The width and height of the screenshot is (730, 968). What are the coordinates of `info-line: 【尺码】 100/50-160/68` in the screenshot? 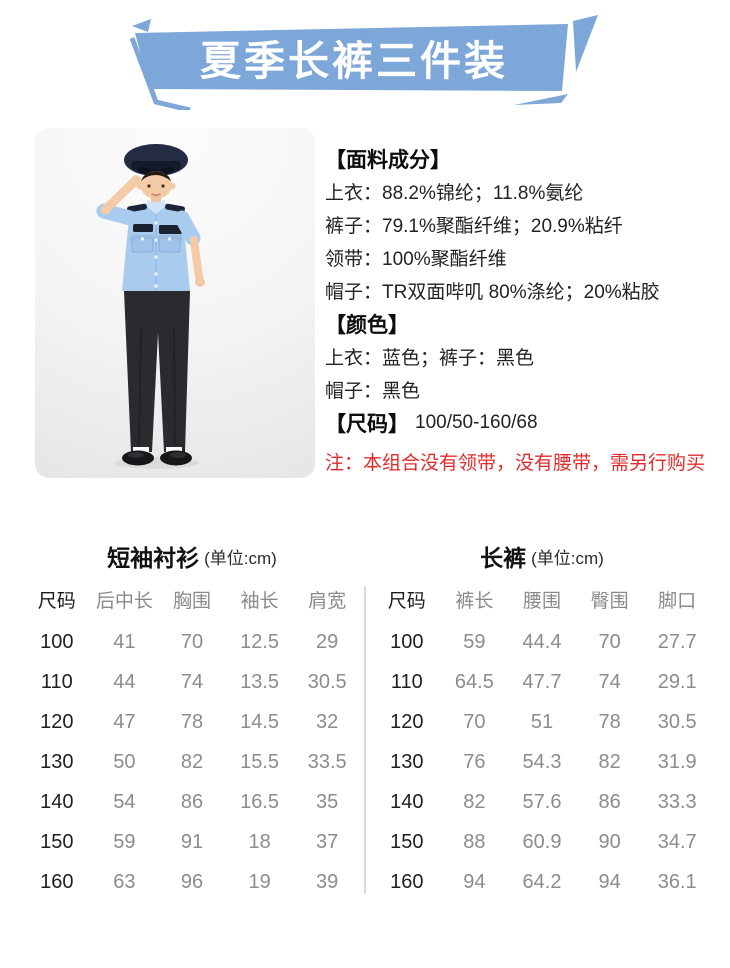 It's located at (527, 422).